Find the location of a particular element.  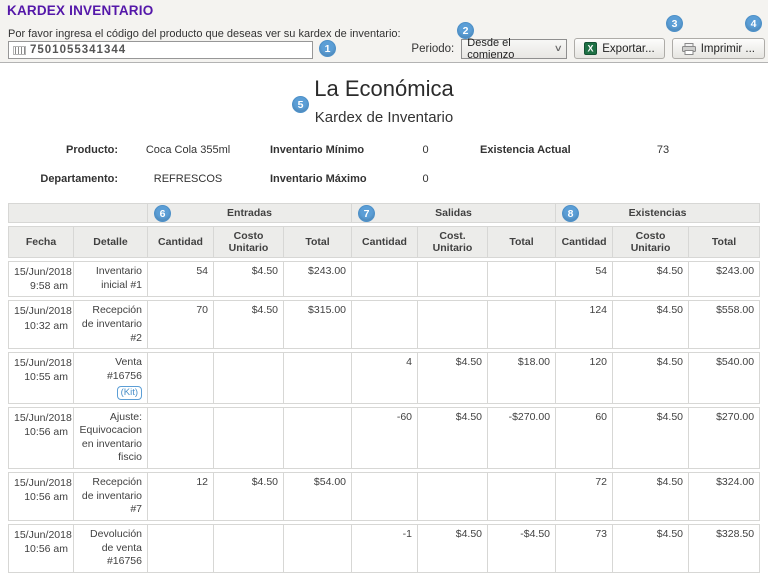

product-code-input: 7501055341344 is located at coordinates (160, 50).